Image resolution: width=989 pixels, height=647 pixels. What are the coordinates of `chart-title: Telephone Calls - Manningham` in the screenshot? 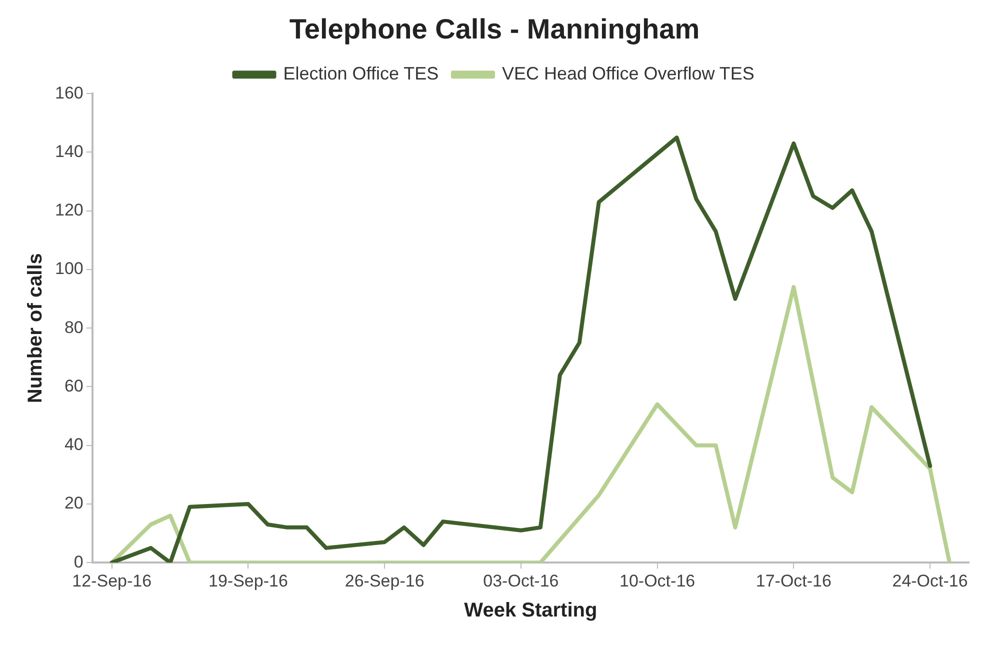 It's located at (494, 29).